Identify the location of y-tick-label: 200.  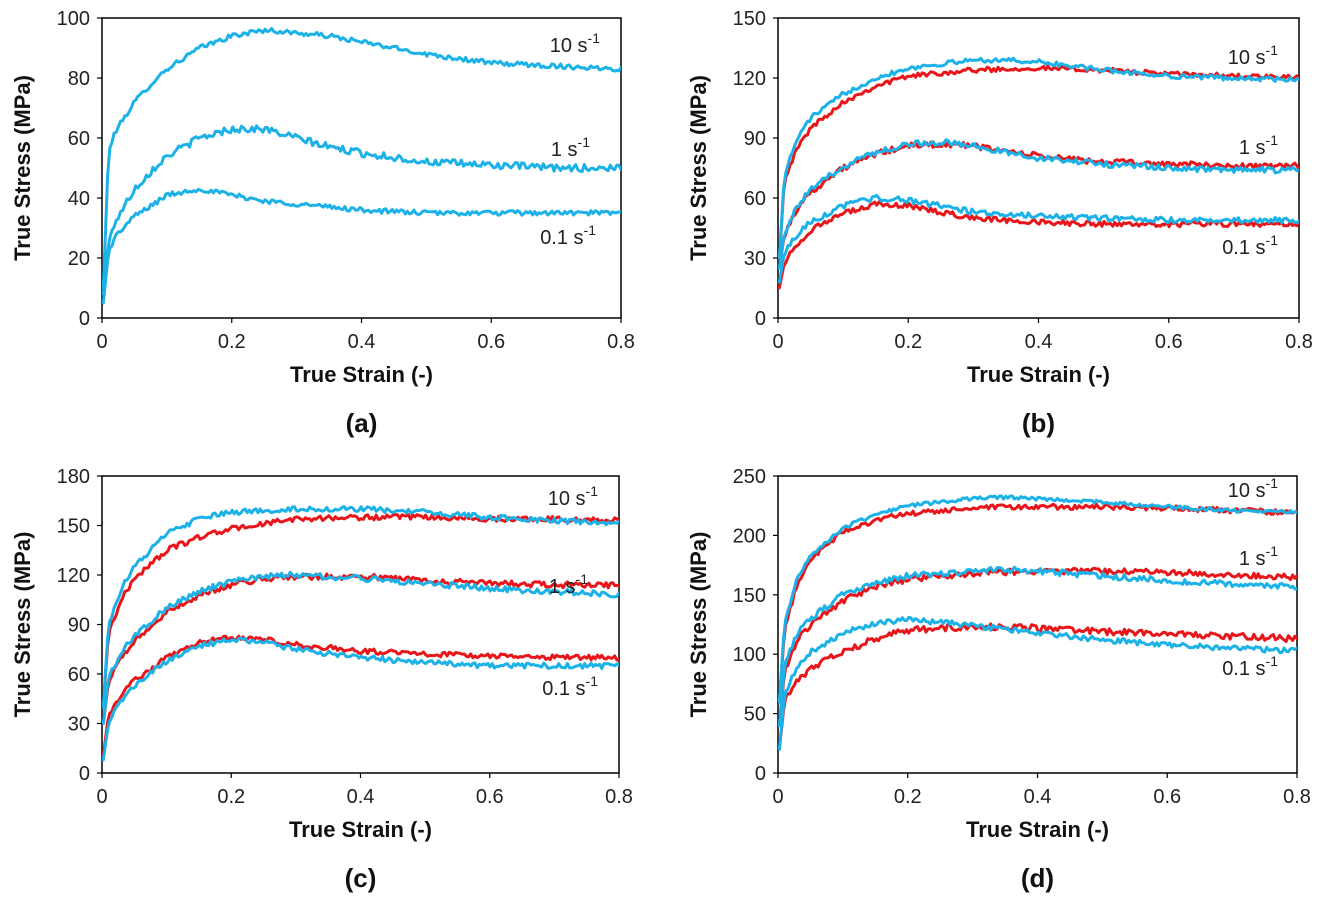
(749, 536).